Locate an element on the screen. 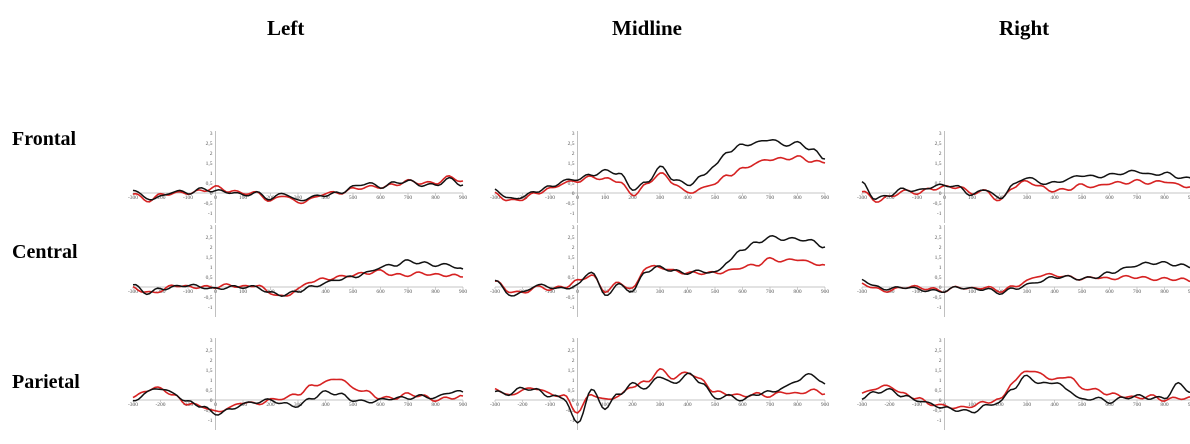 Image resolution: width=1190 pixels, height=444 pixels. column-header-left: Left is located at coordinates (286, 28).